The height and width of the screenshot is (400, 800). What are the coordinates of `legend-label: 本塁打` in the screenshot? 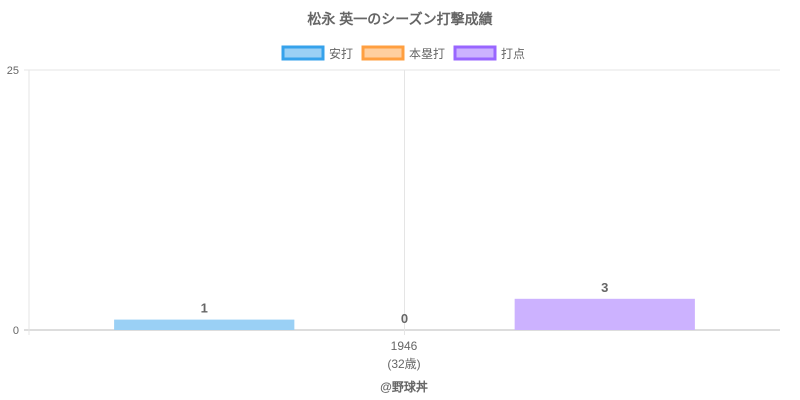 It's located at (427, 54).